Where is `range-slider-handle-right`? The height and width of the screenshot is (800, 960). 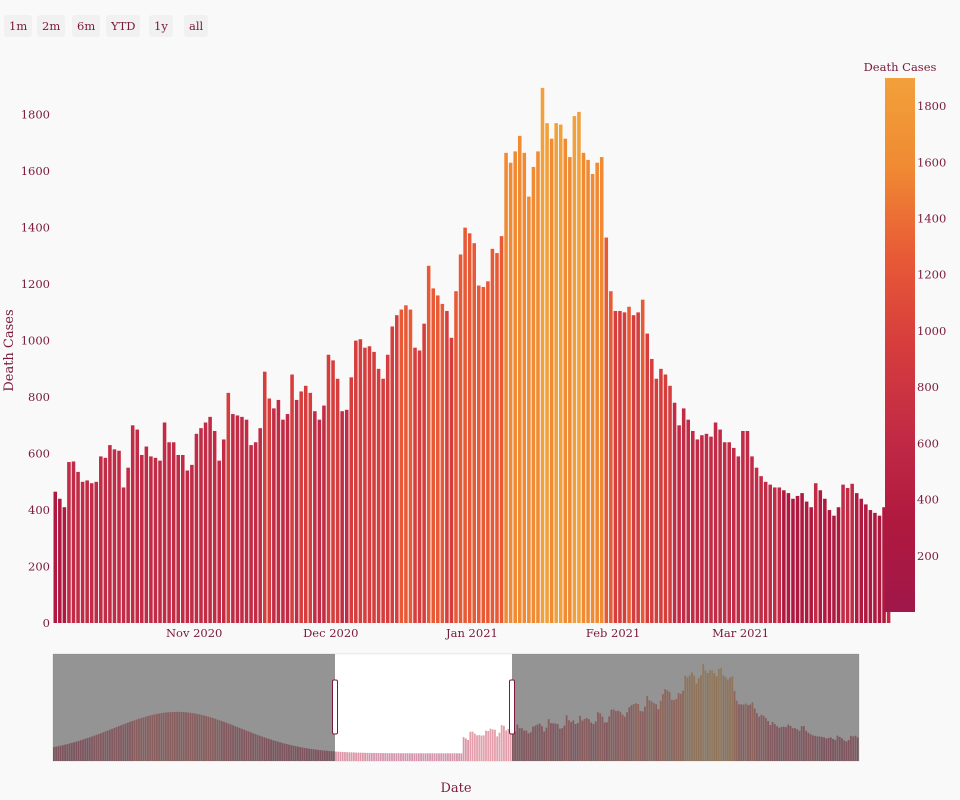 range-slider-handle-right is located at coordinates (512, 707).